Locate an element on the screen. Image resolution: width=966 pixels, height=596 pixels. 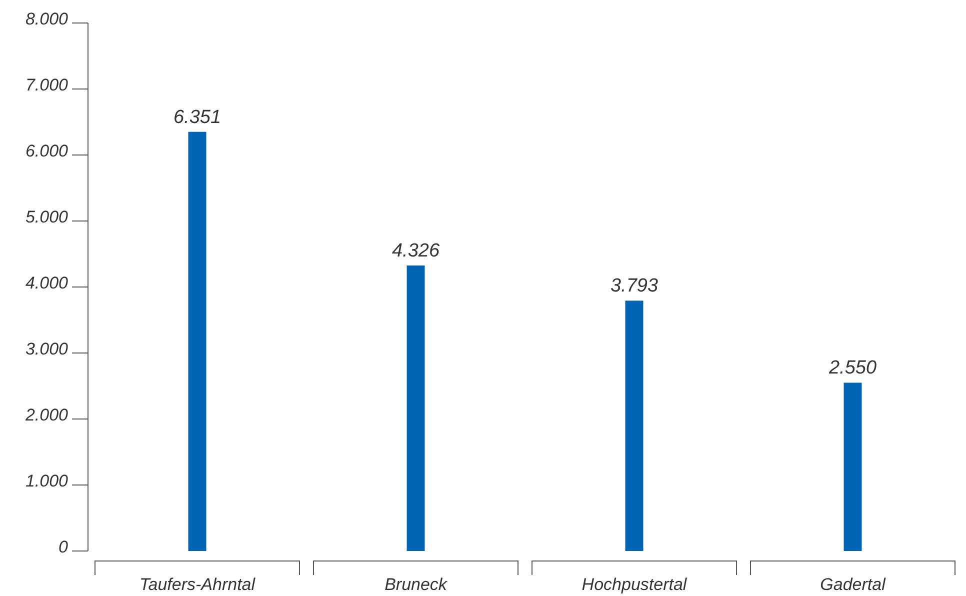
y-tick-label: 2.000 is located at coordinates (46, 415).